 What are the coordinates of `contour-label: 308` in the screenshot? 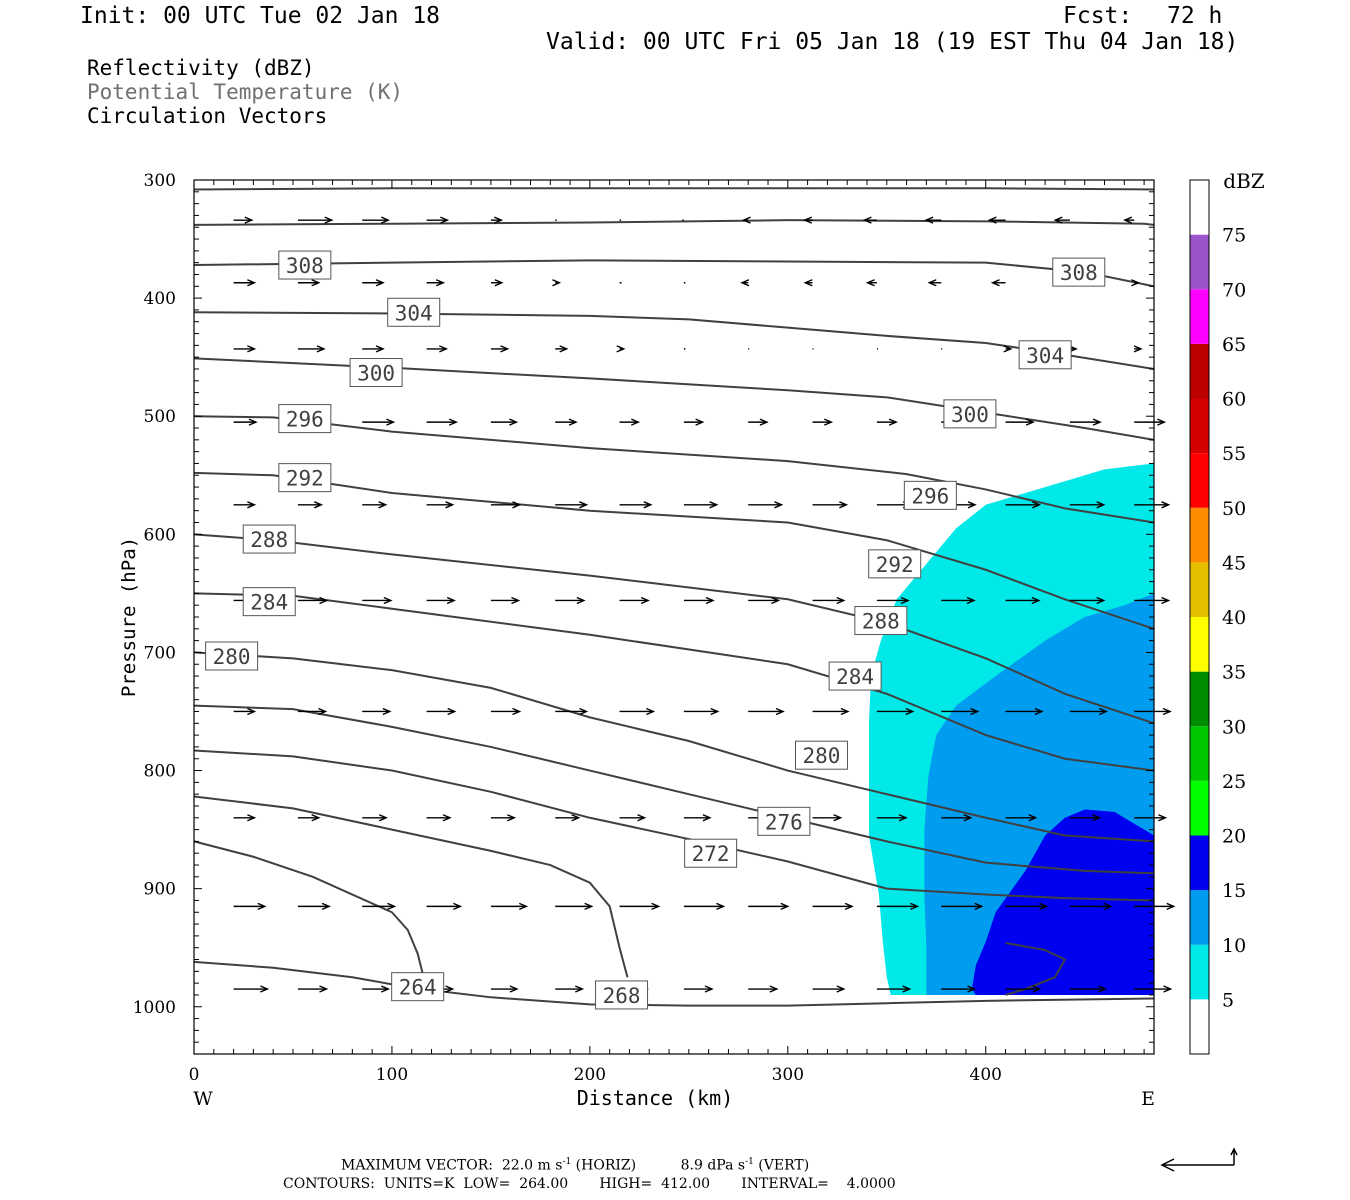 It's located at (1079, 272).